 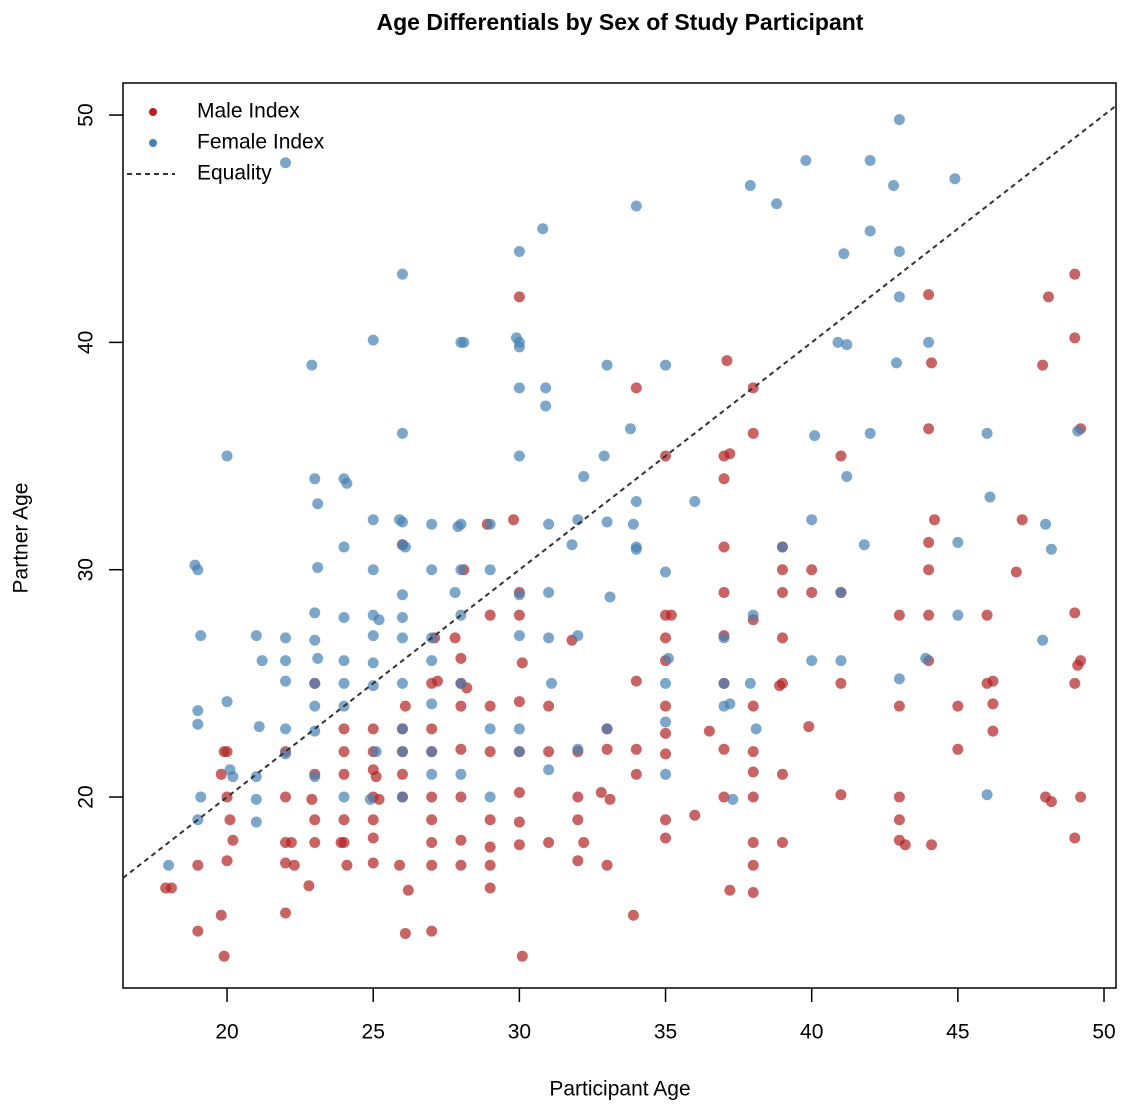 What do you see at coordinates (86, 342) in the screenshot?
I see `y-tick-label: 40` at bounding box center [86, 342].